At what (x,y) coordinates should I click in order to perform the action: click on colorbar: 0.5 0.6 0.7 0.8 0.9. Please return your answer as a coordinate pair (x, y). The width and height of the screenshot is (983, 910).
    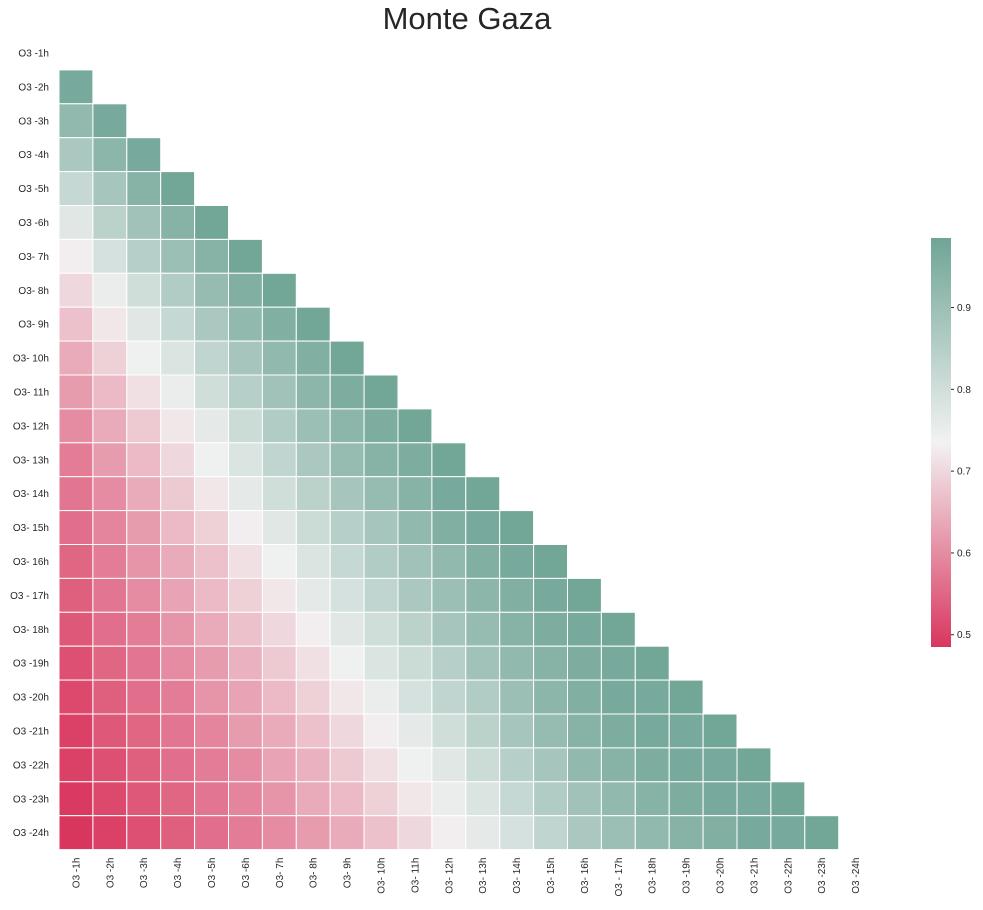
    Looking at the image, I should click on (951, 442).